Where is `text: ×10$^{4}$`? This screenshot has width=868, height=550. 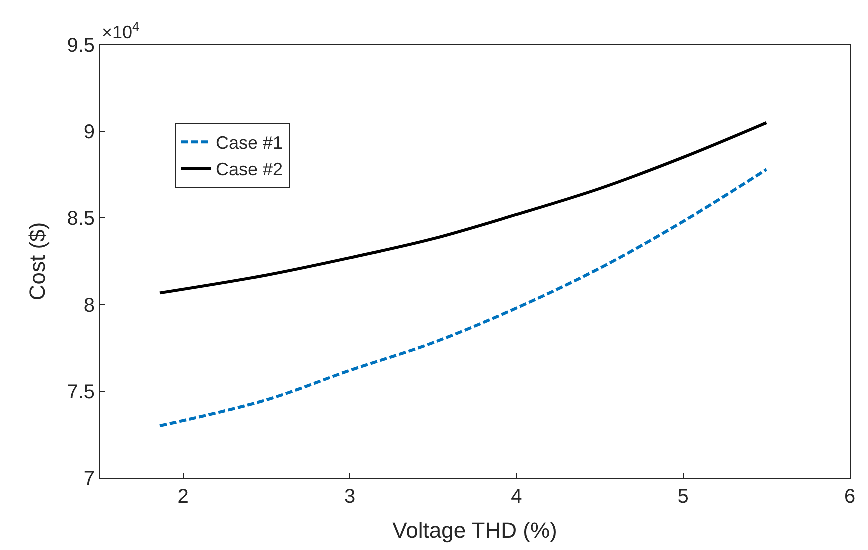
text: ×10$^{4}$ is located at coordinates (121, 31).